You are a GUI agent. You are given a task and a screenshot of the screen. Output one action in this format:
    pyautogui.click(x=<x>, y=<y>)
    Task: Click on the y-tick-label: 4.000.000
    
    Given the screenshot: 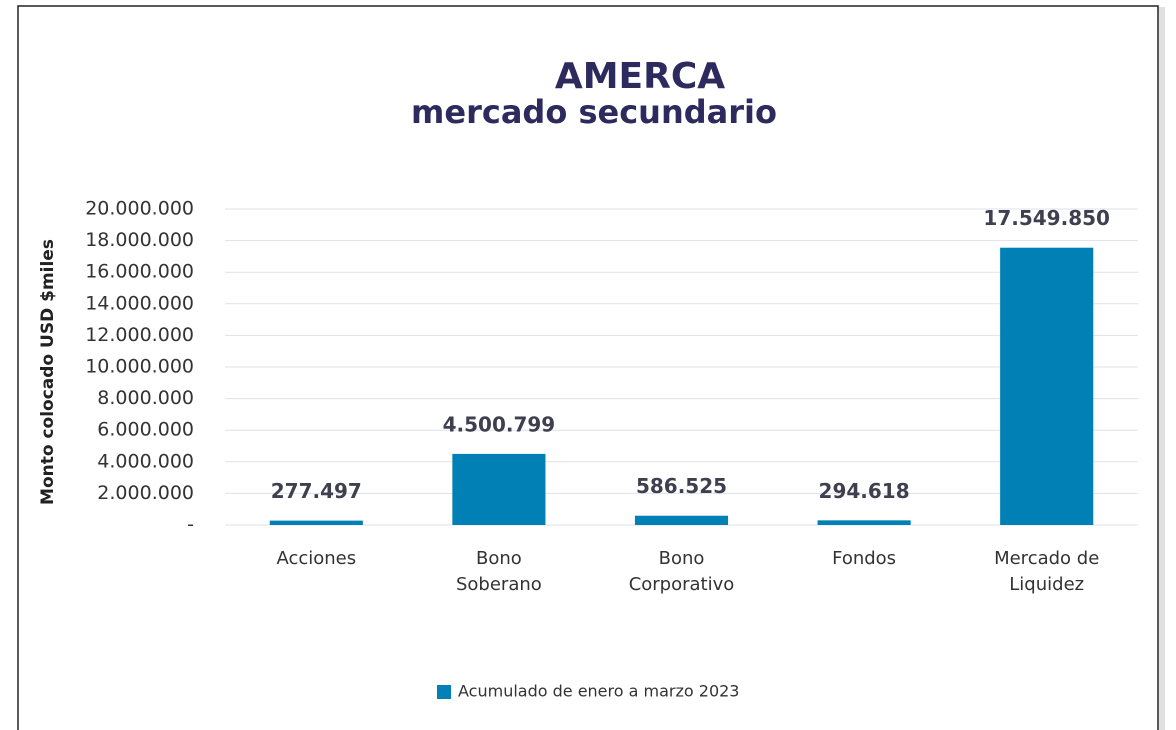 What is the action you would take?
    pyautogui.click(x=145, y=461)
    